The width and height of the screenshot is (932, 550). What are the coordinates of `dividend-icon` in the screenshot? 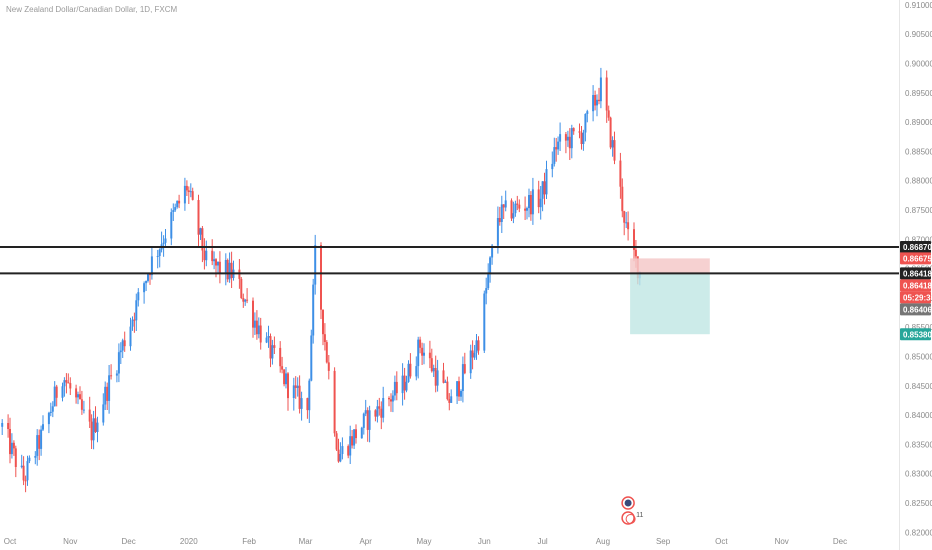 It's located at (628, 518).